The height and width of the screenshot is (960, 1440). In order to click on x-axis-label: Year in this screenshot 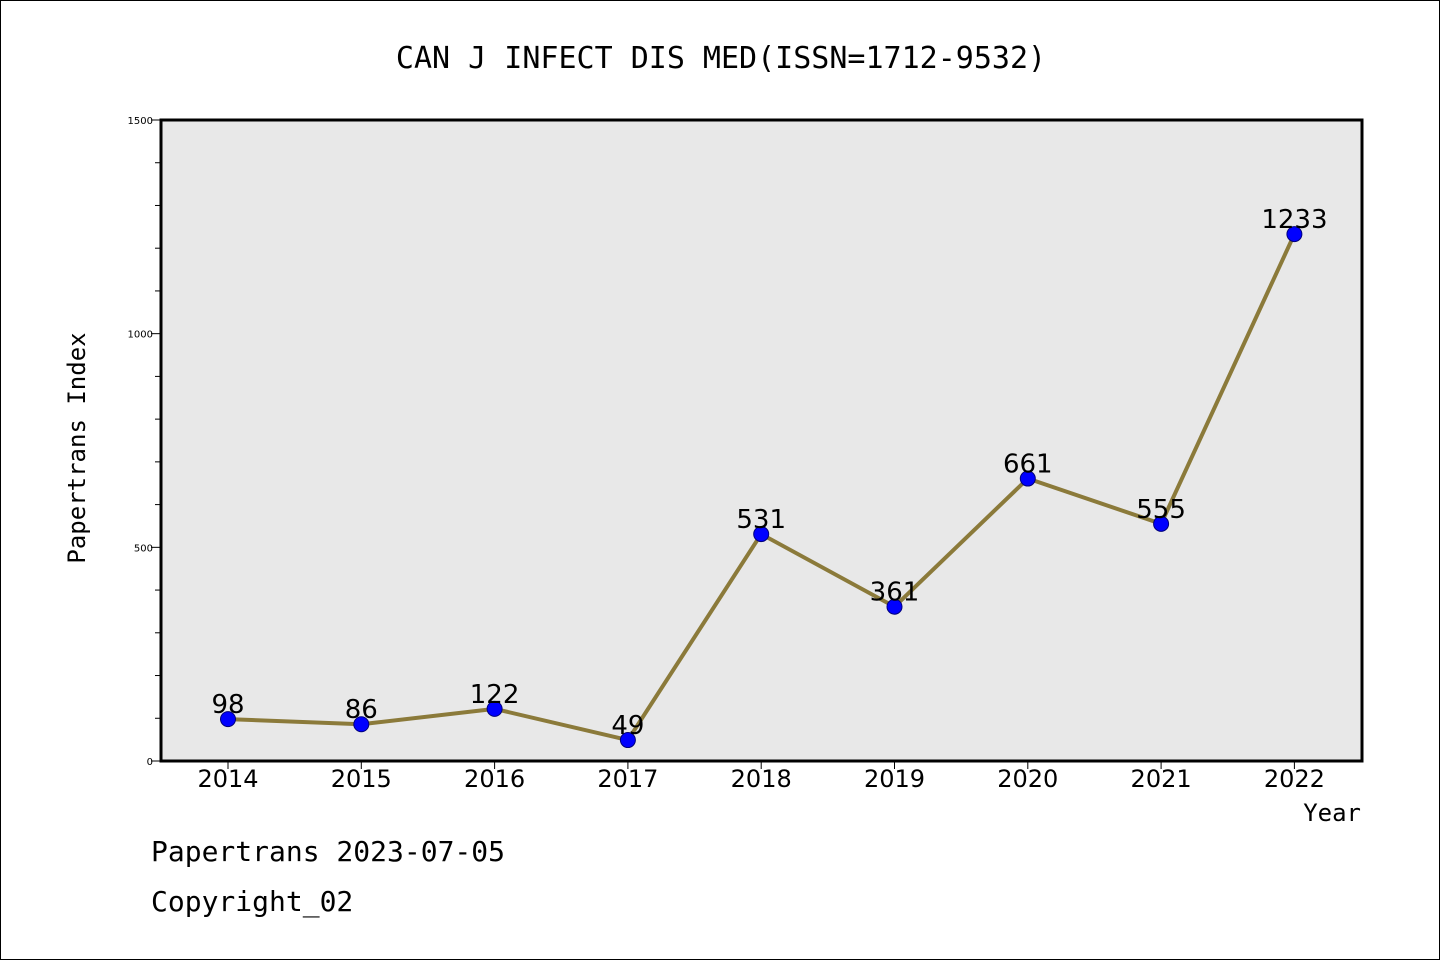, I will do `click(1332, 813)`.